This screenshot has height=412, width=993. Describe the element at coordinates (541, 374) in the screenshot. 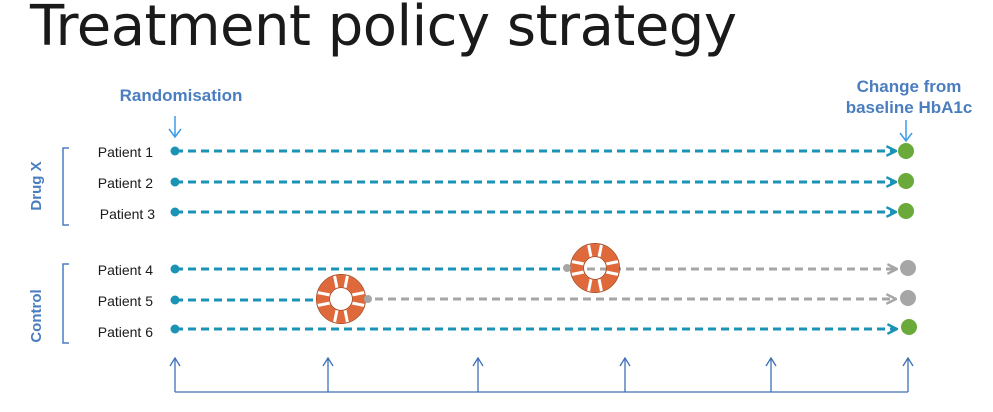

I see `visit-axis` at that location.